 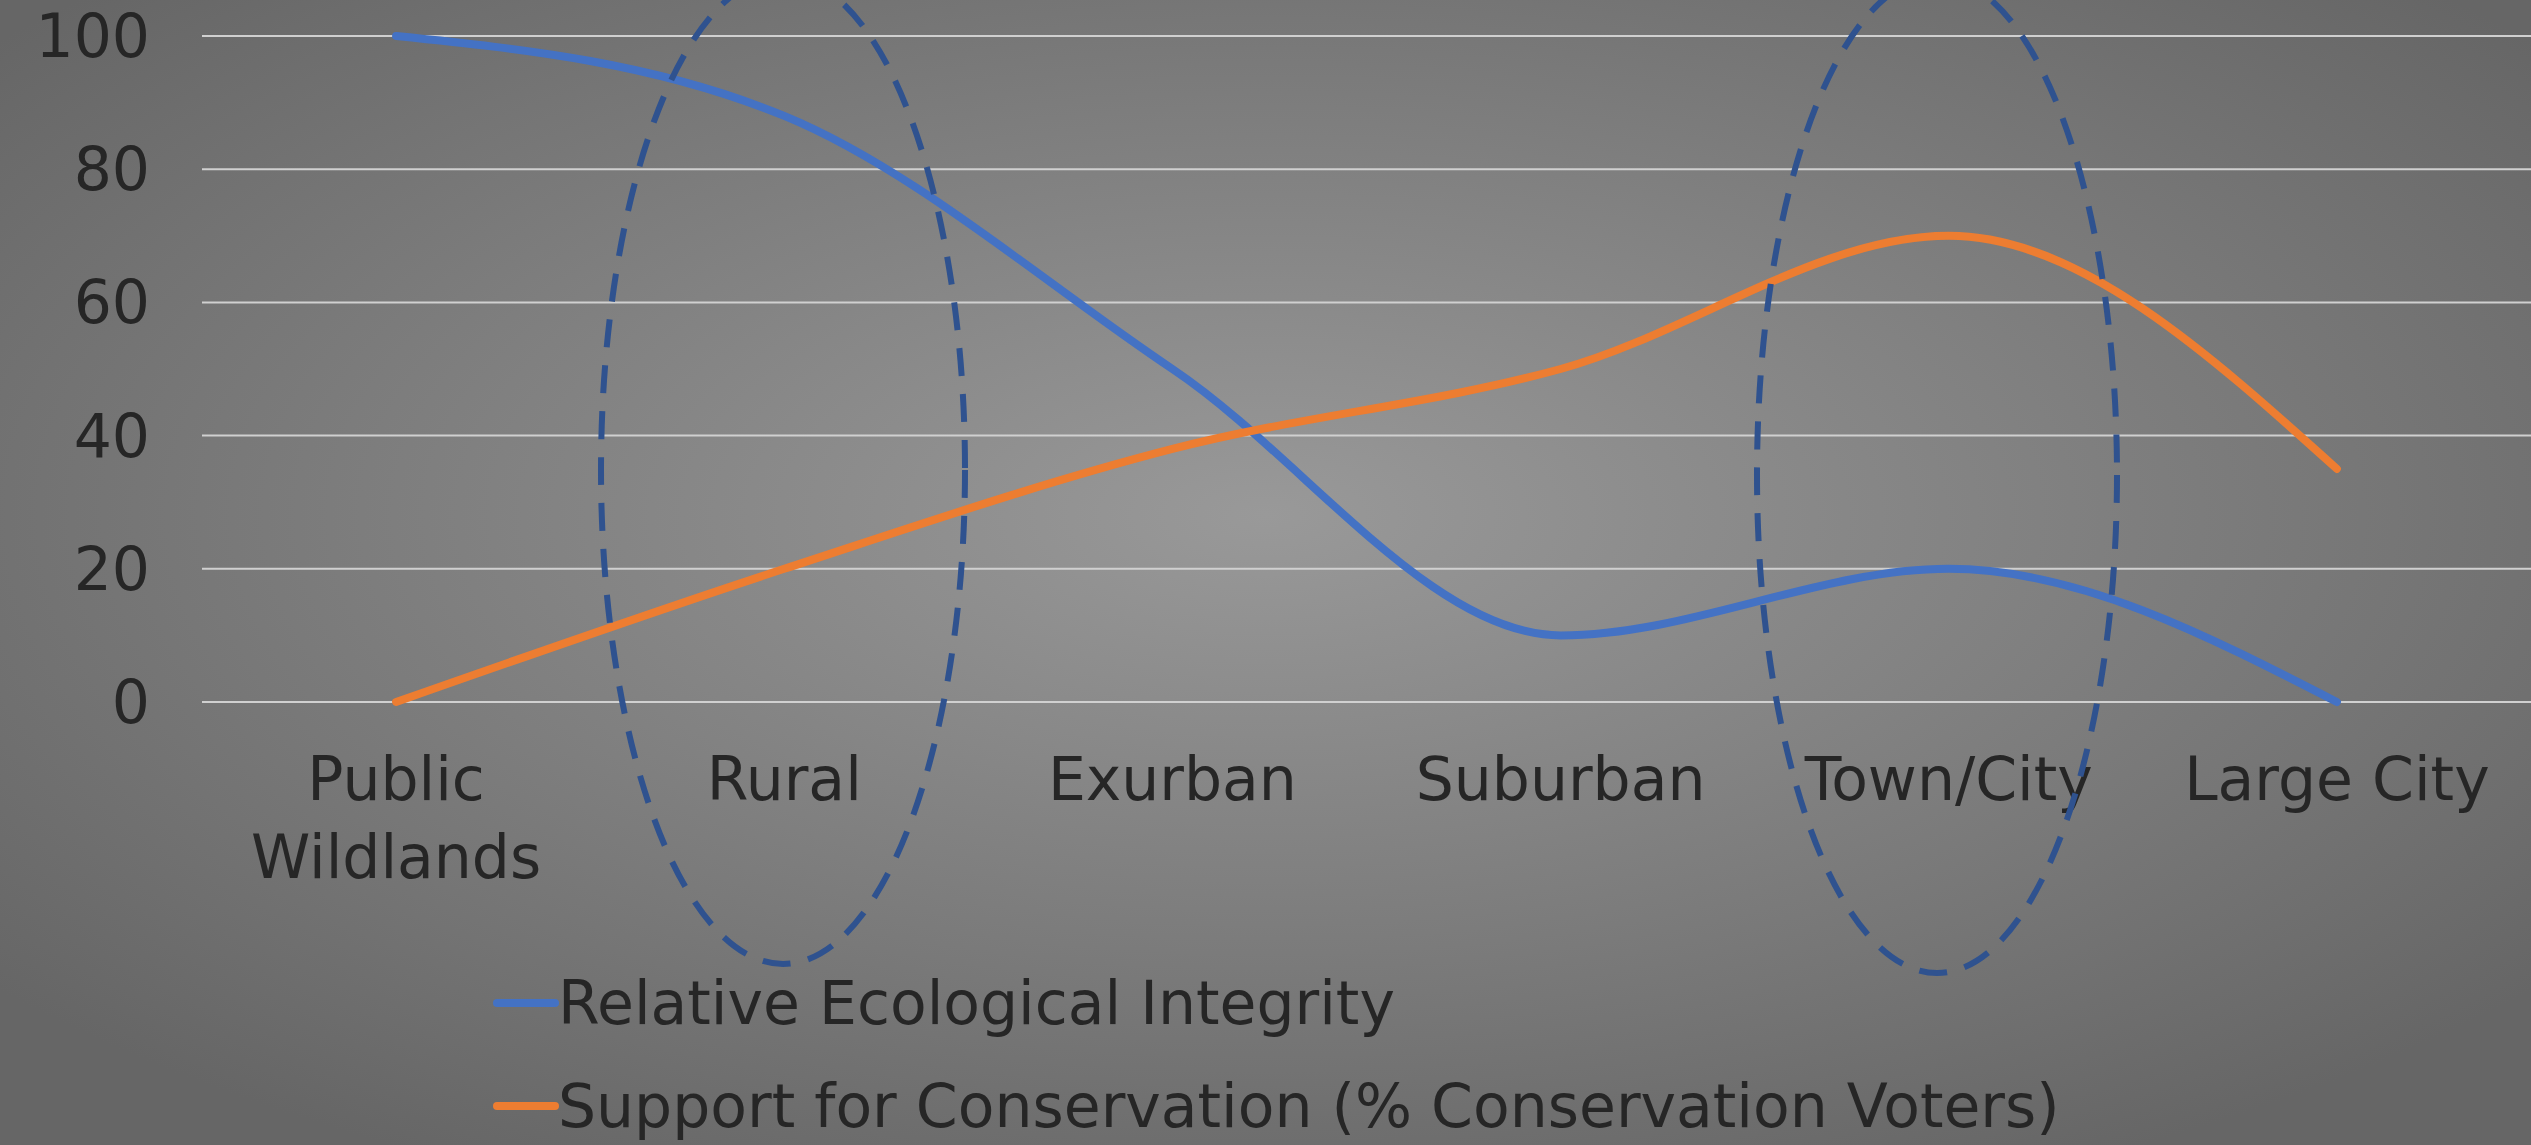 I want to click on y-tick-label: 80, so click(x=111, y=169).